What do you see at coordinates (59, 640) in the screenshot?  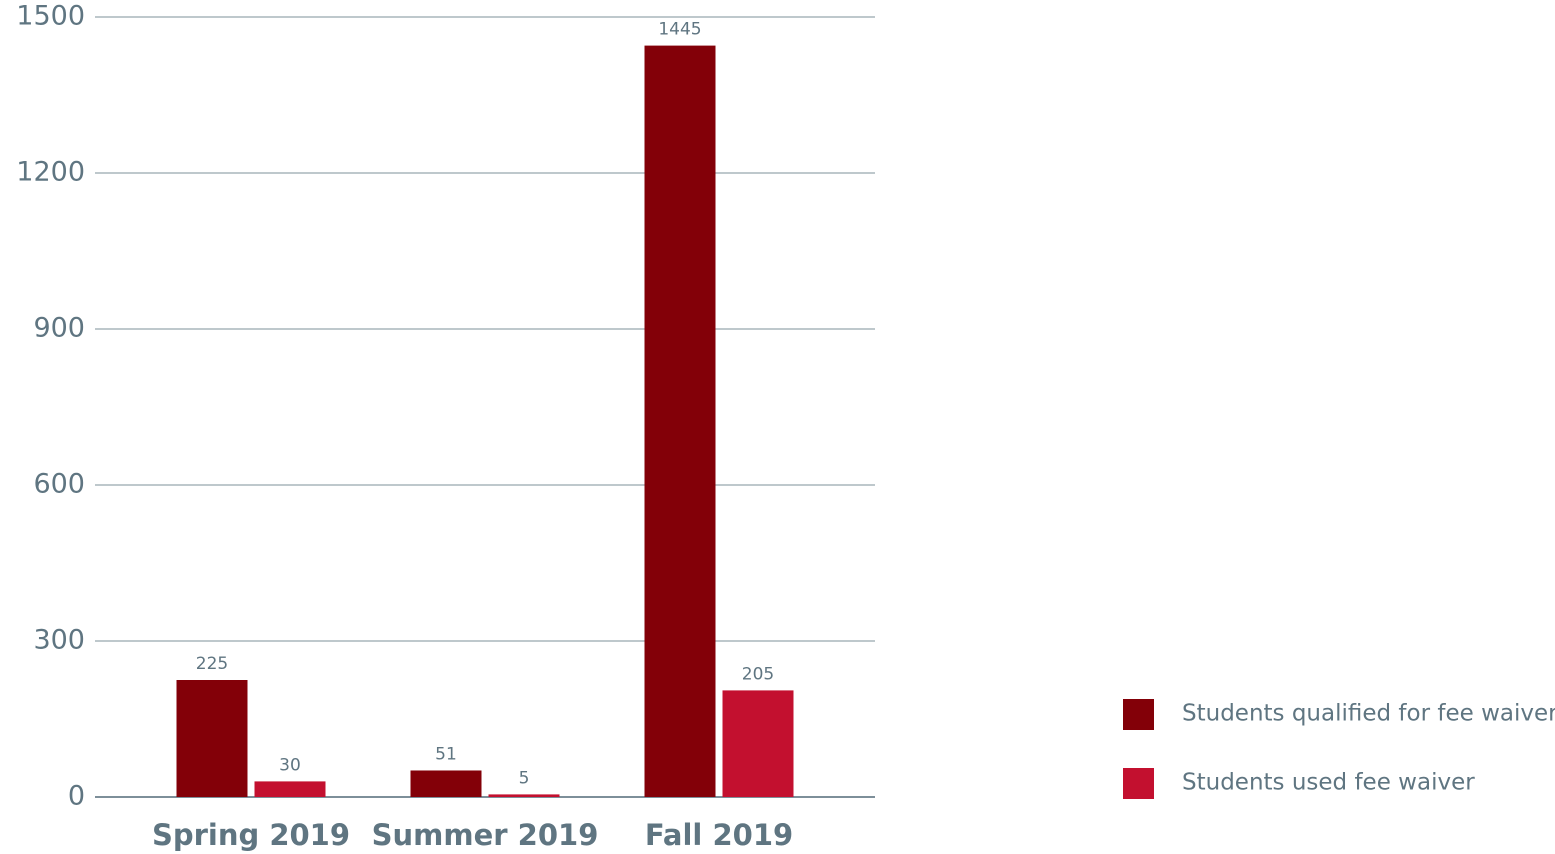 I see `y-tick-label: 300` at bounding box center [59, 640].